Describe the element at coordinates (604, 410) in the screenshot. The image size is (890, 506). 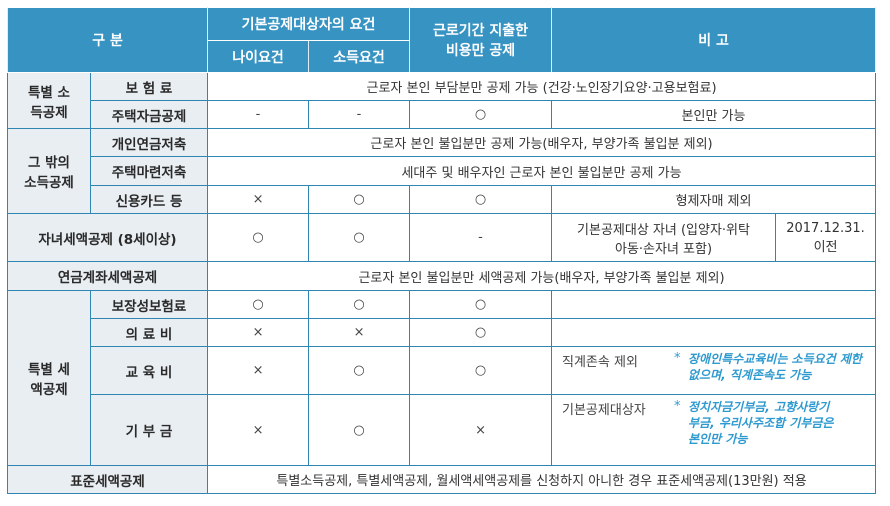
I see `note-main: 기본공제대상자` at that location.